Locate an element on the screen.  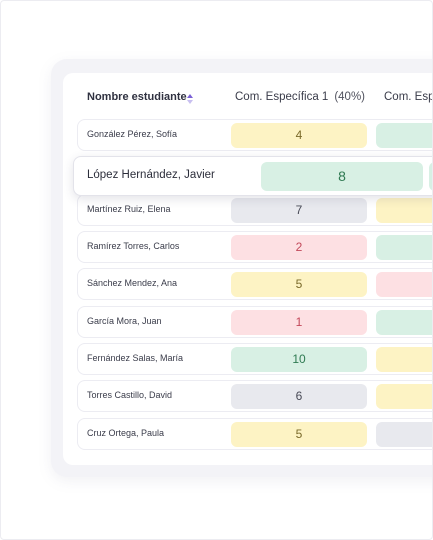
student-name: Ramírez Torres, Carlos is located at coordinates (133, 246).